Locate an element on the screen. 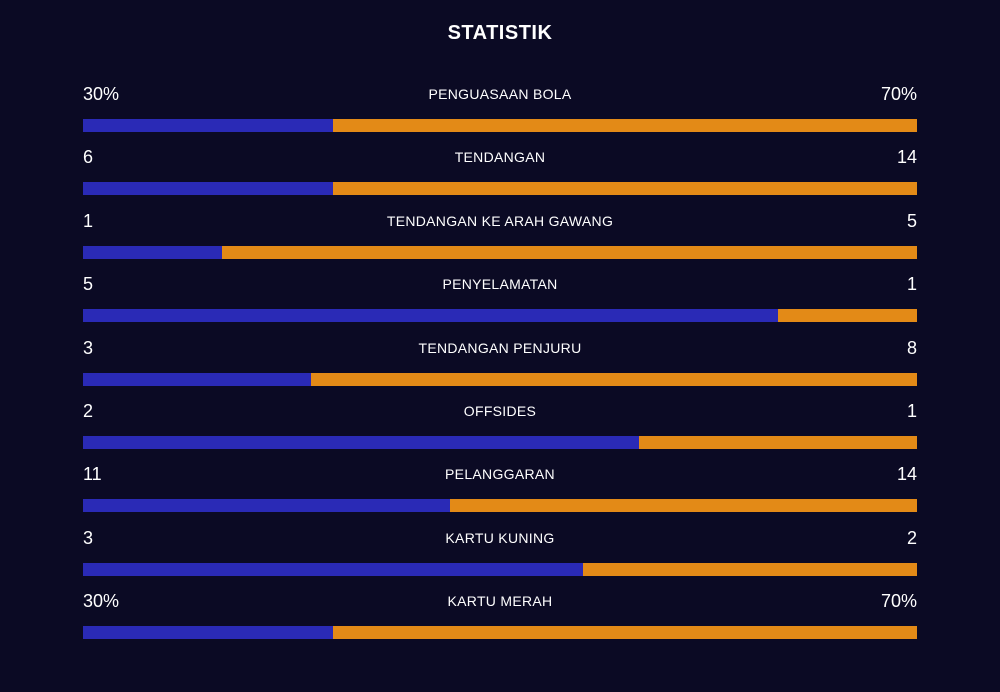  stat-values: 30% PENGUASAAN BOLA 70% is located at coordinates (500, 94).